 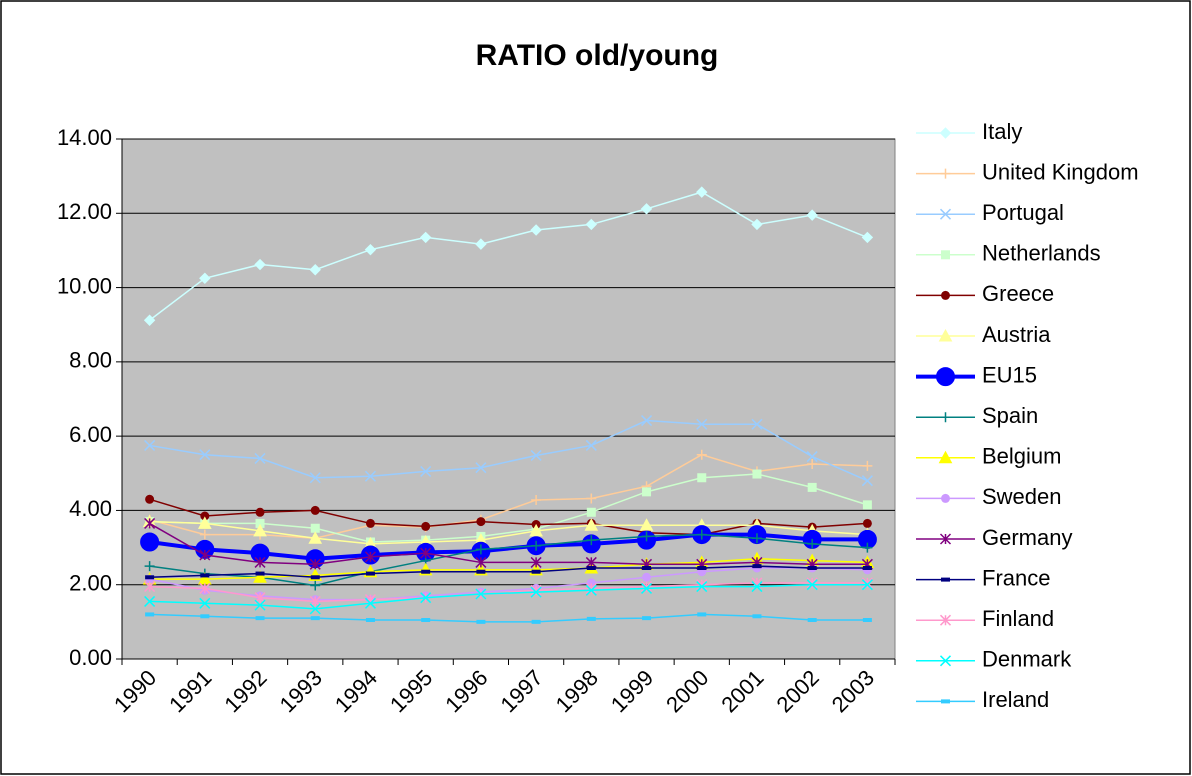 I want to click on legend-label: Ireland, so click(x=1015, y=699).